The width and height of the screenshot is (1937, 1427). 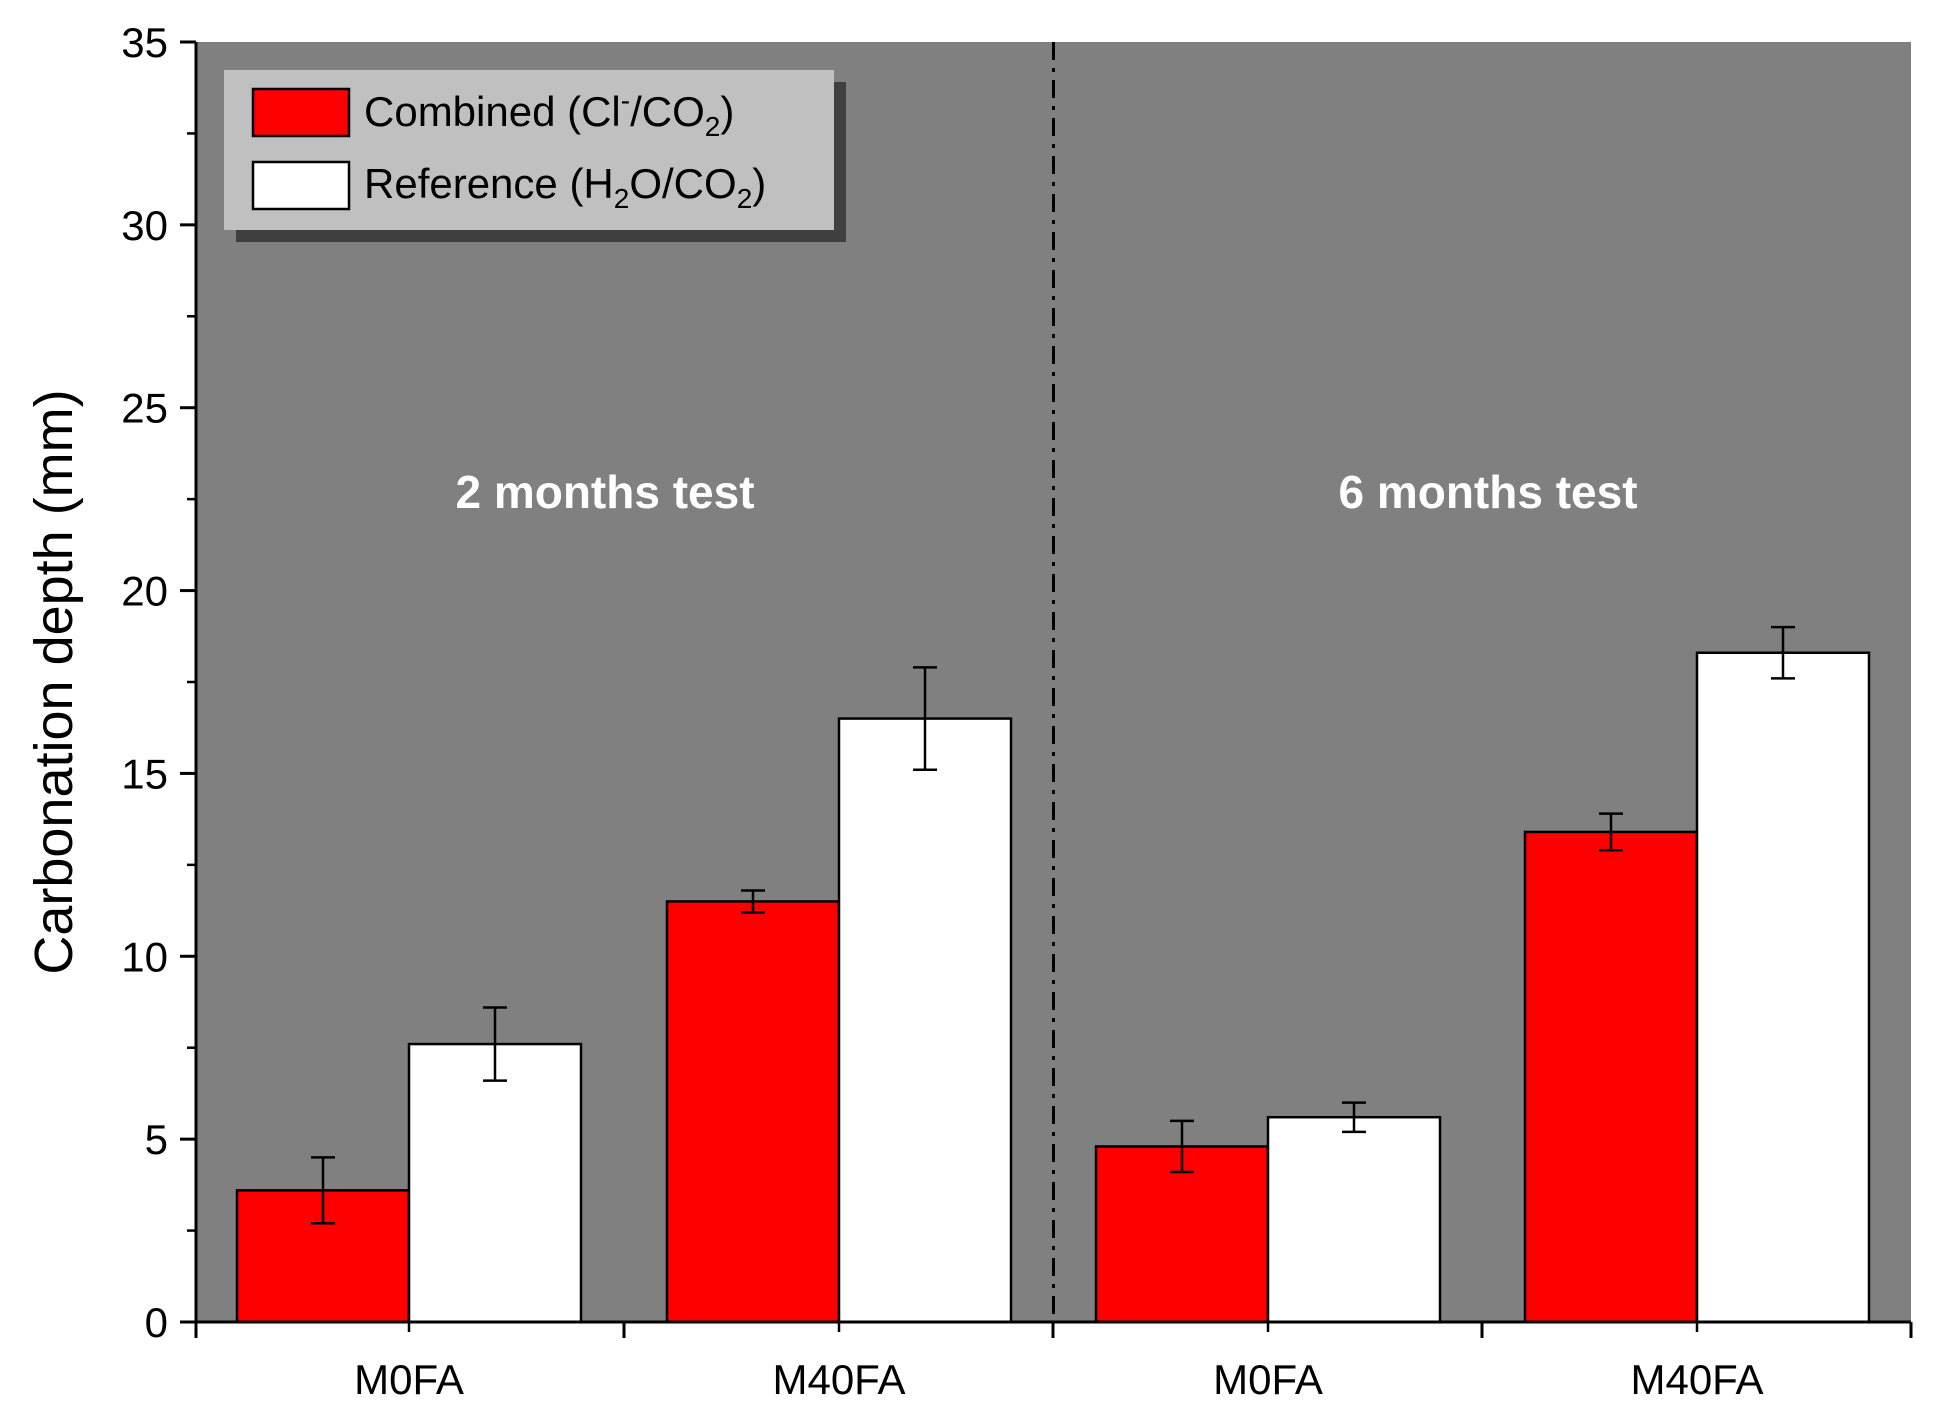 What do you see at coordinates (1611, 1077) in the screenshot?
I see `bar-combined-m40fa-6m` at bounding box center [1611, 1077].